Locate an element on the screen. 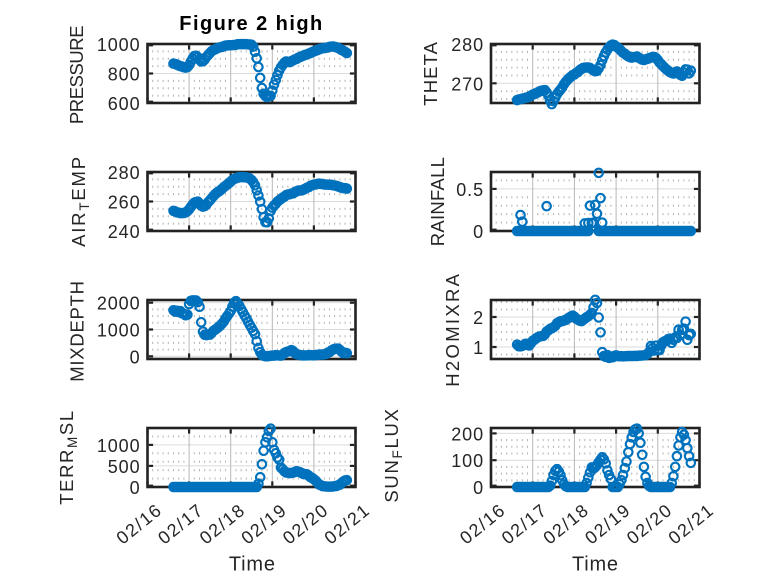 The image size is (778, 588). svg-text: THETA is located at coordinates (430, 73).